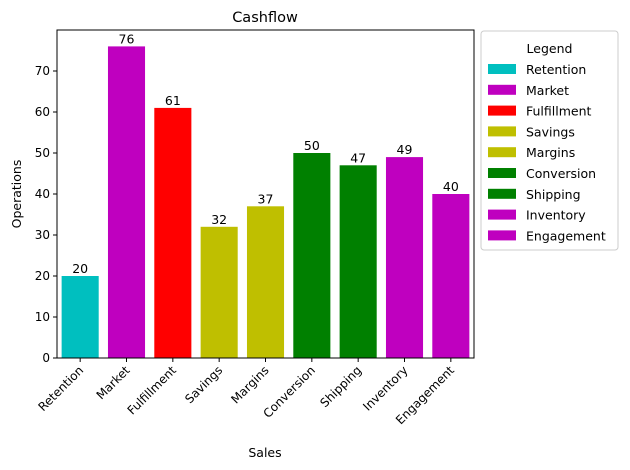 This screenshot has height=470, width=630. I want to click on legend-label: Market, so click(547, 90).